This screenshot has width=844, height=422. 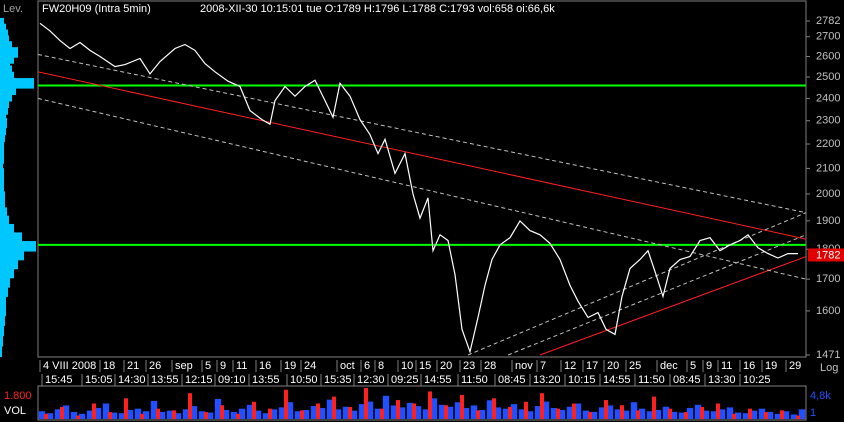 I want to click on x-tick-label: 7, so click(x=543, y=366).